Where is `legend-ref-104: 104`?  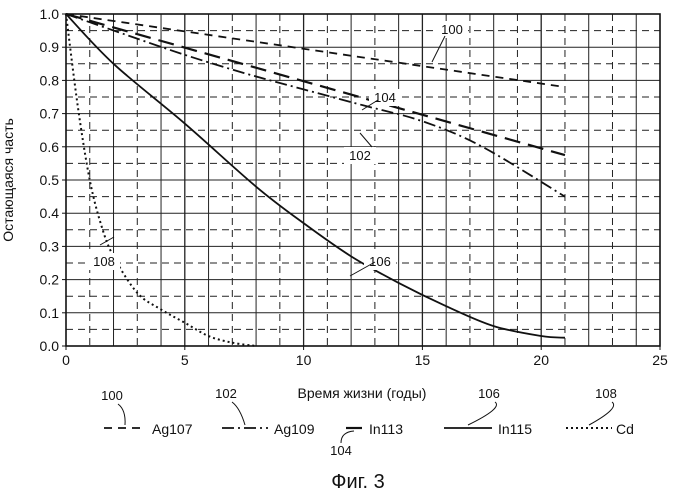
legend-ref-104: 104 is located at coordinates (341, 450).